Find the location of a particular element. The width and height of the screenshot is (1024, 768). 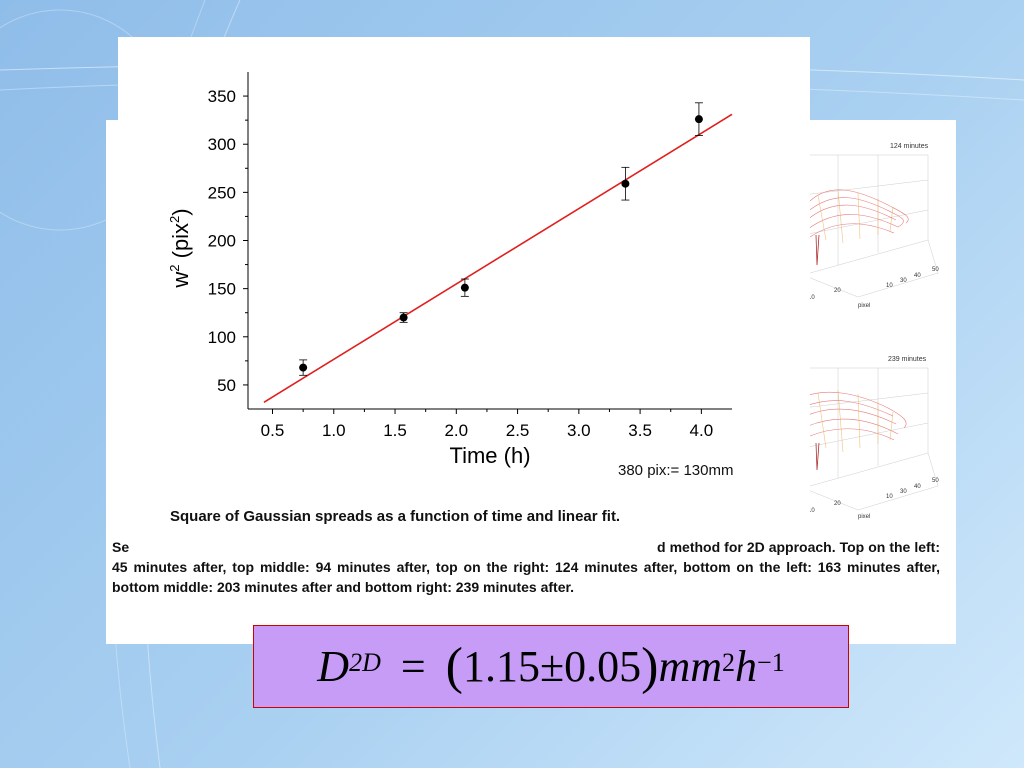

y-axis-label: w2 (pix2) is located at coordinates (180, 248).